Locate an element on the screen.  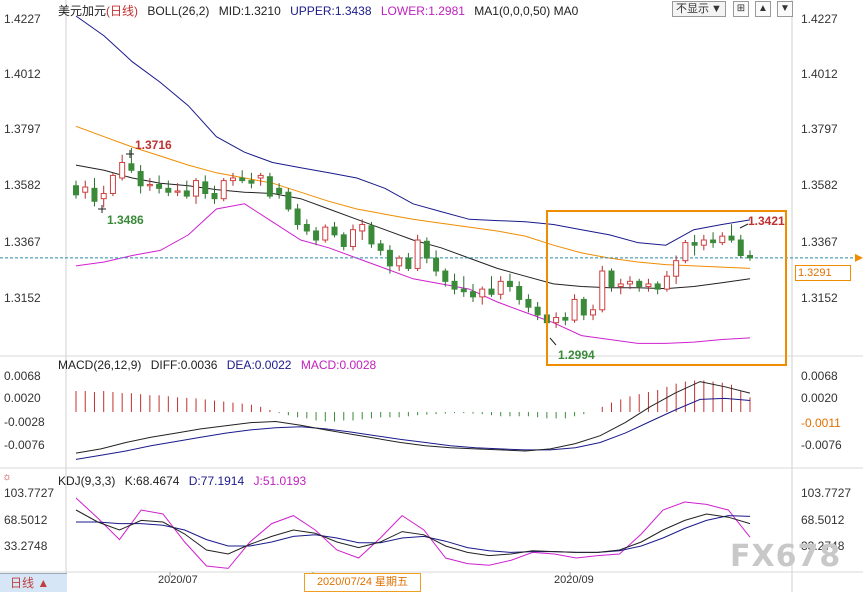
kdj-d-line is located at coordinates (413, 534).